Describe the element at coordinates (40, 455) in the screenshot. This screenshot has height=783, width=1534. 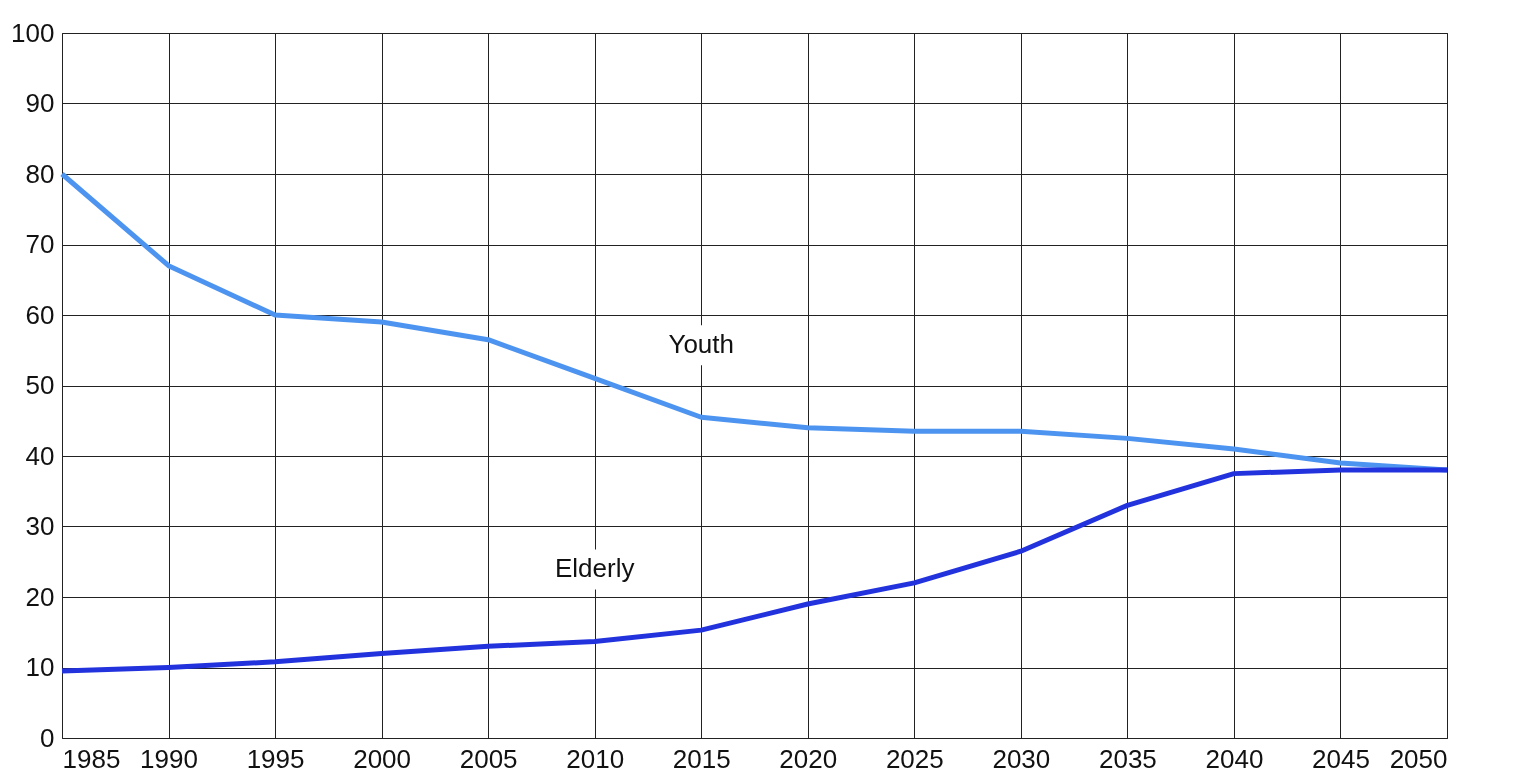
I see `y-tick-label: 40` at that location.